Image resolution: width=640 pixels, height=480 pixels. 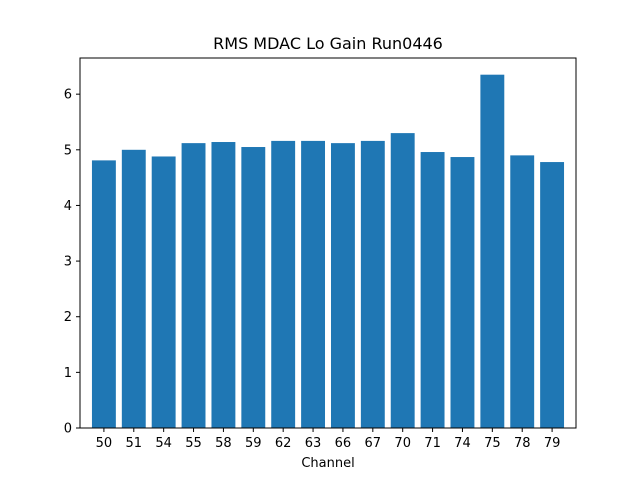 I want to click on y-tick-label: 2, so click(x=68, y=317).